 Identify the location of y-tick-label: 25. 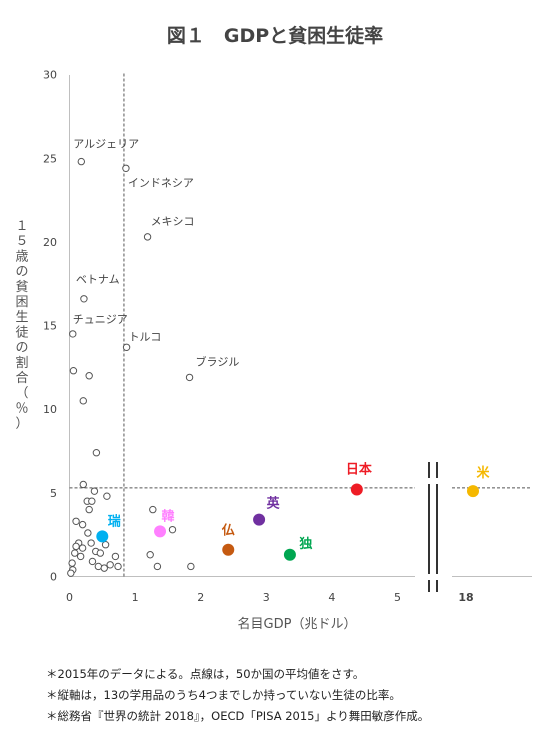
(50, 158).